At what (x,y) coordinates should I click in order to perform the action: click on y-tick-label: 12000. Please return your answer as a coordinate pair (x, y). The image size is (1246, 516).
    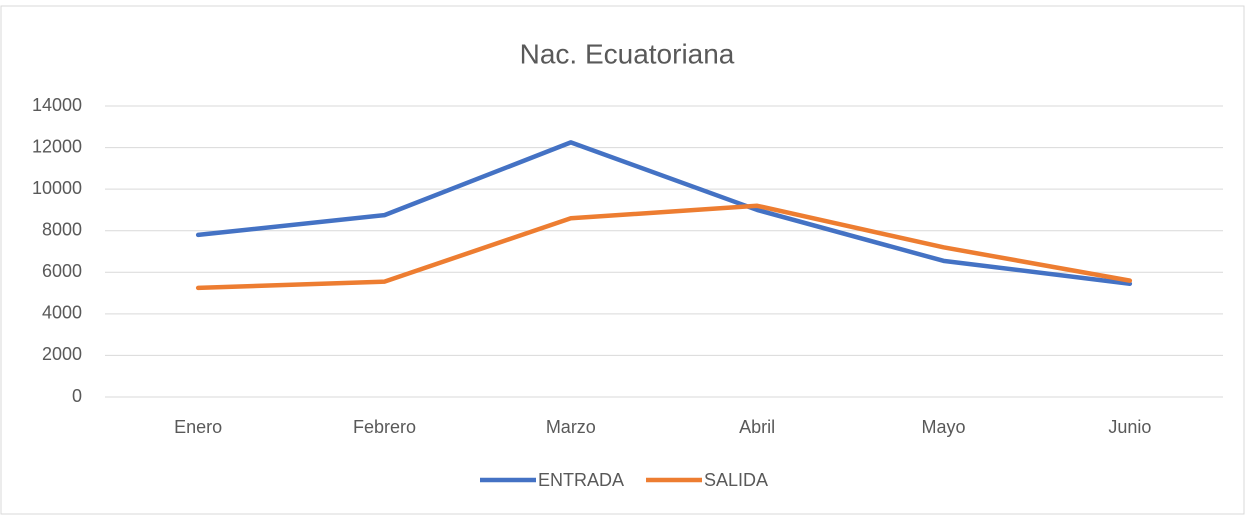
    Looking at the image, I should click on (57, 146).